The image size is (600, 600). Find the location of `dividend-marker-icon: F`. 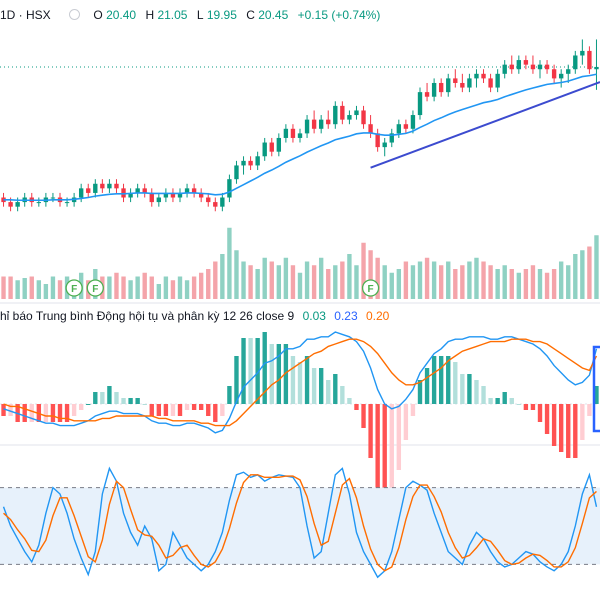

dividend-marker-icon: F is located at coordinates (370, 288).